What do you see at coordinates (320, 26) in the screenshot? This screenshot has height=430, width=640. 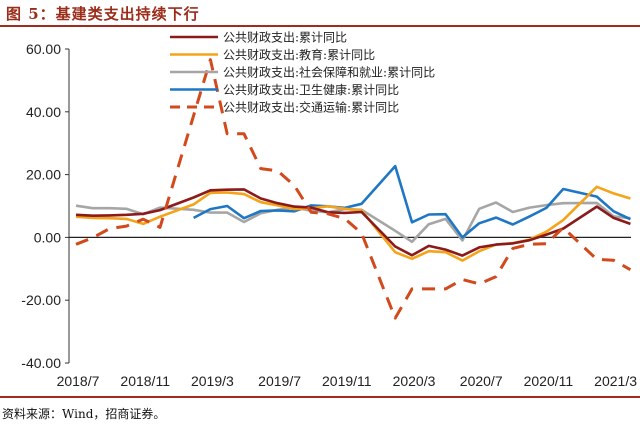 I see `title-divider` at bounding box center [320, 26].